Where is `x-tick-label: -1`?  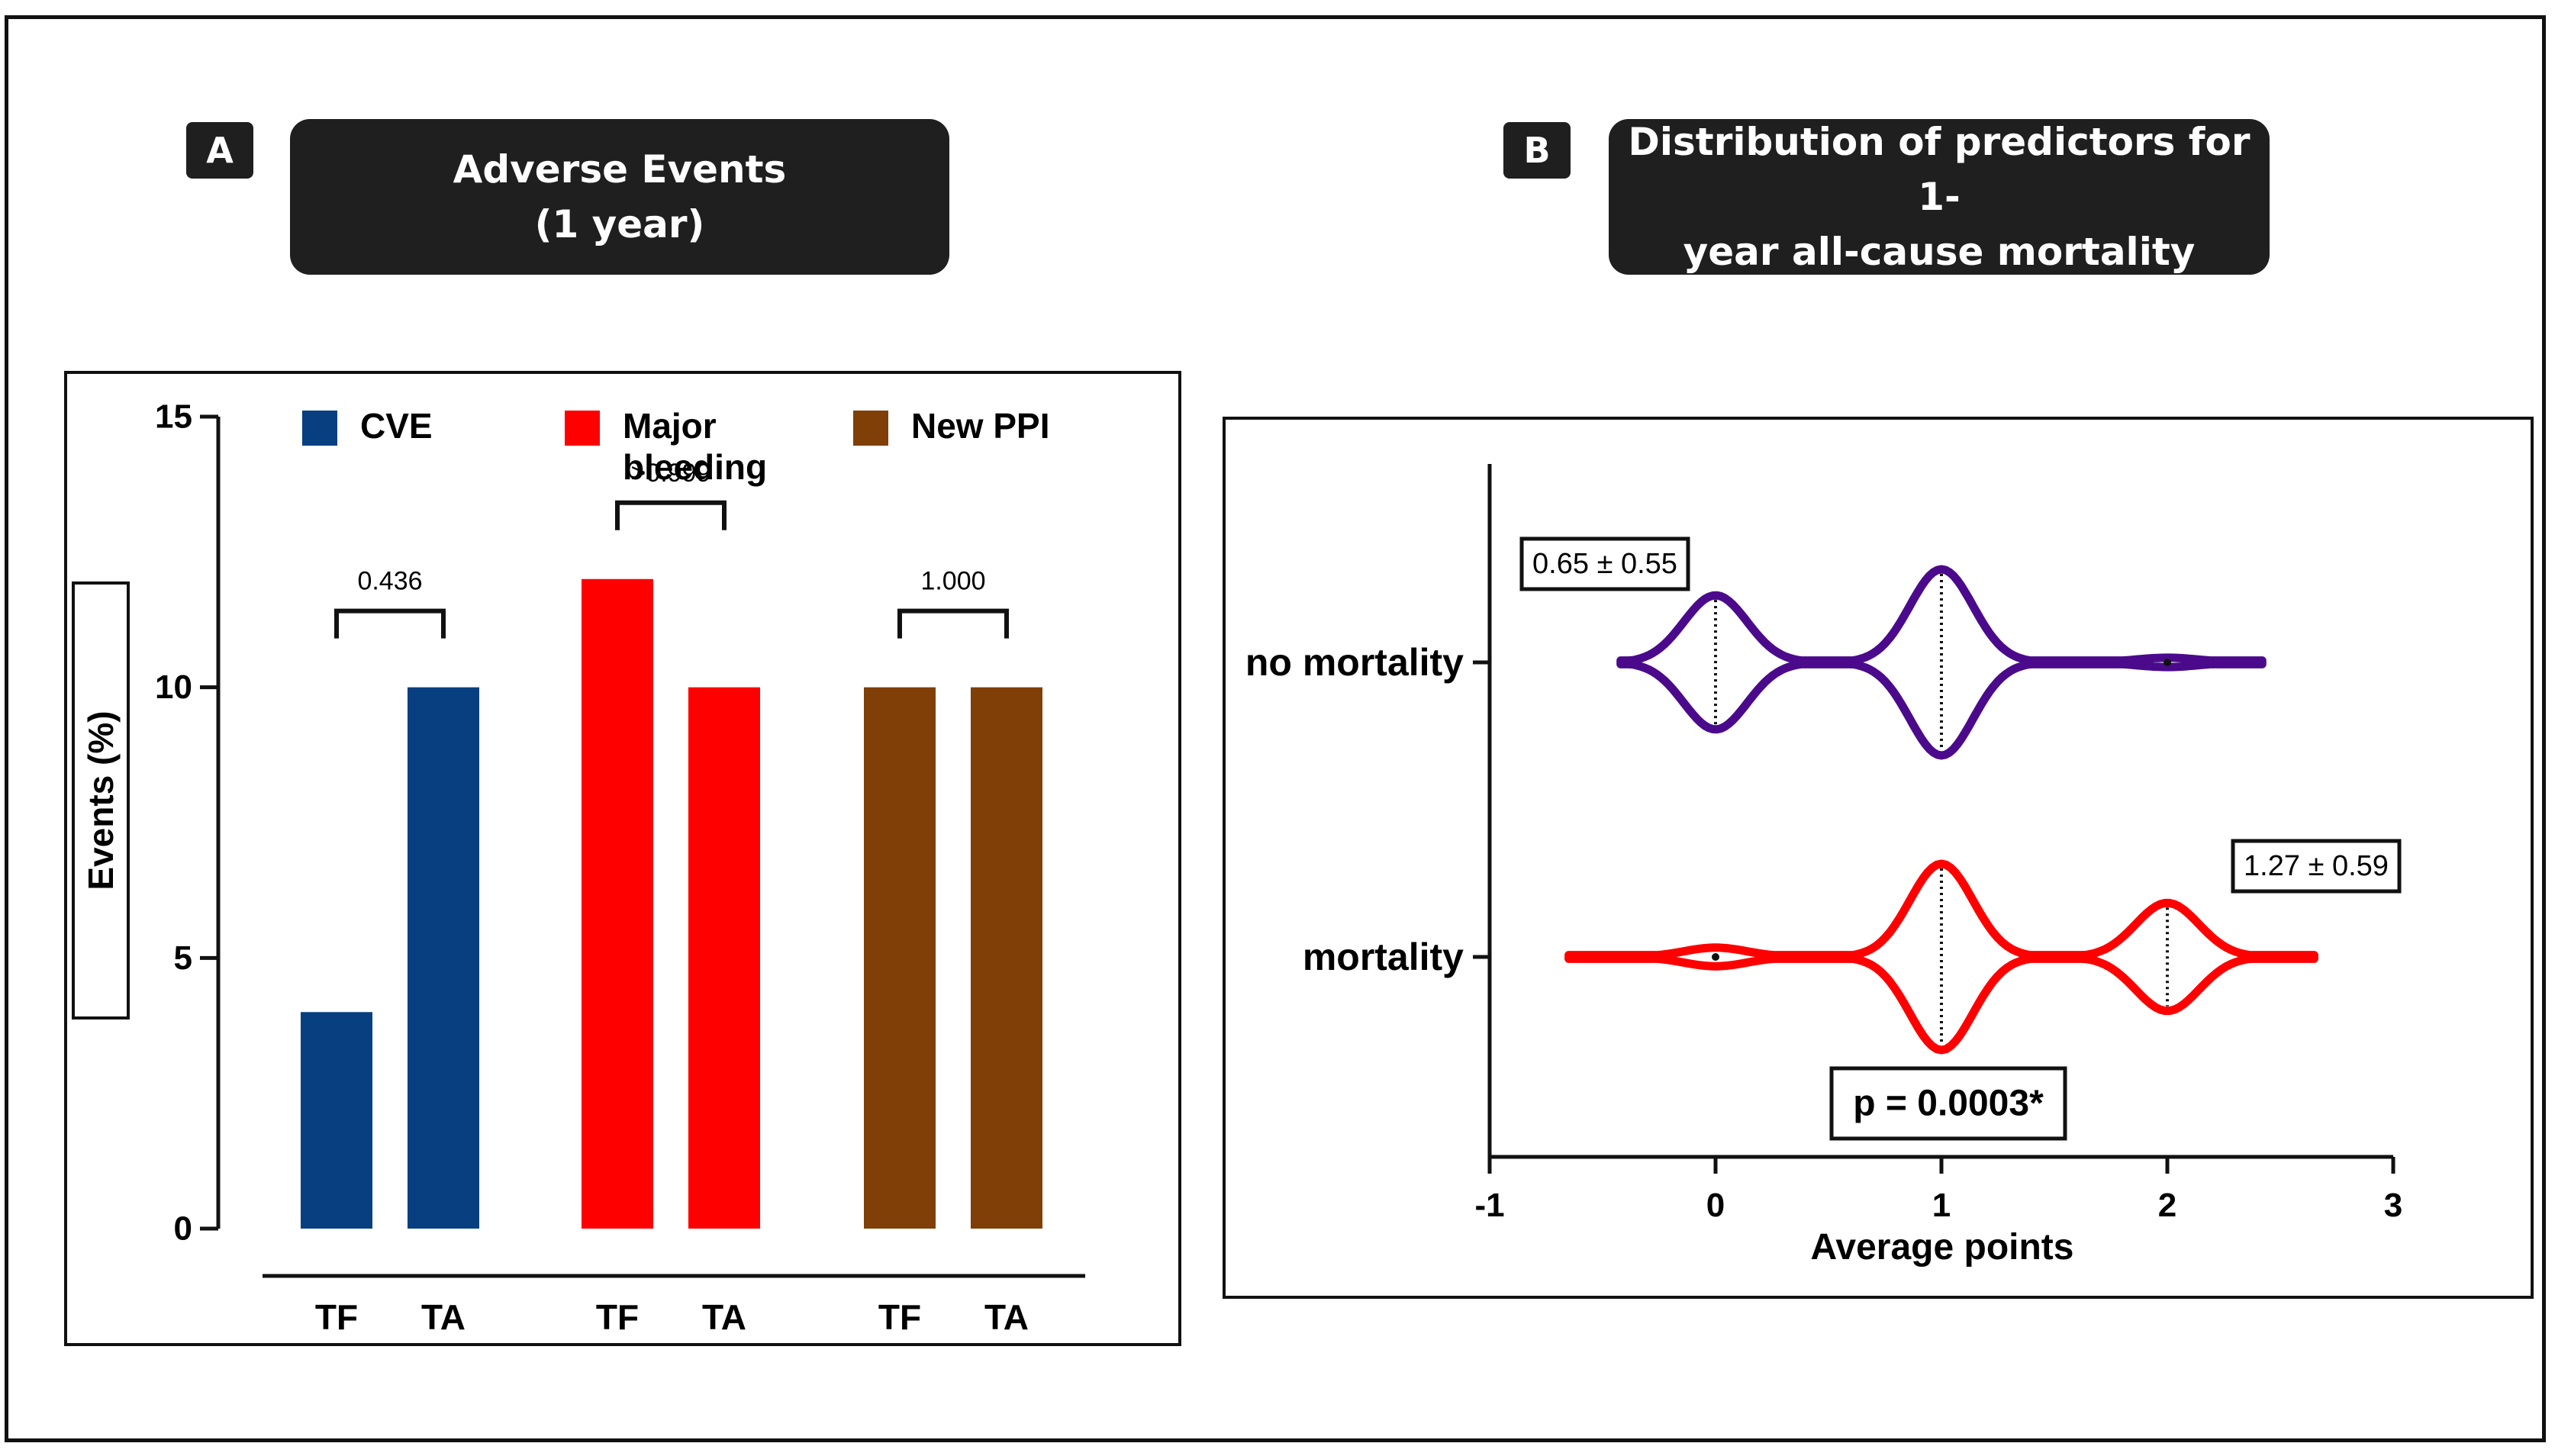 x-tick-label: -1 is located at coordinates (1489, 1205).